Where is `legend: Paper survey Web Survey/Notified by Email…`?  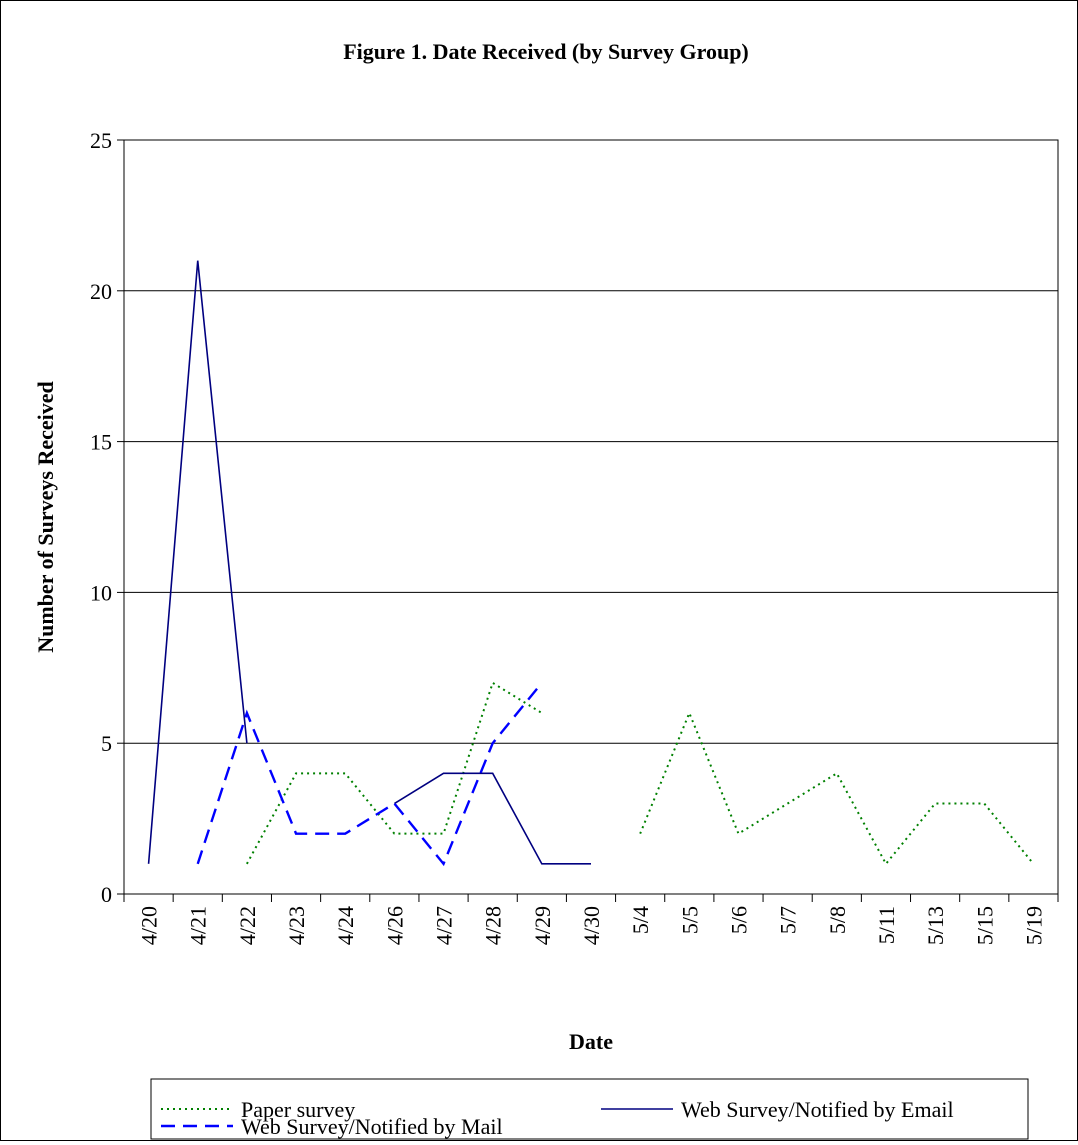
legend: Paper survey Web Survey/Notified by Email… is located at coordinates (557, 1118).